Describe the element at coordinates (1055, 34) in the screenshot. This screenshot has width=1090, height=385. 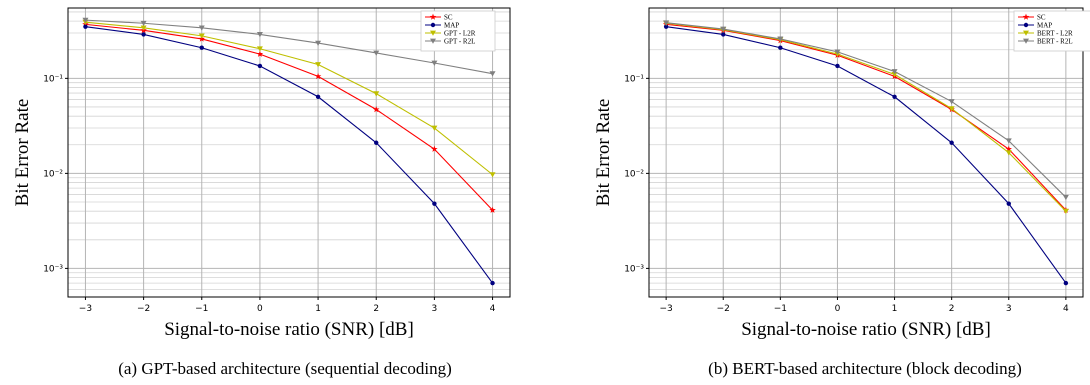
I see `legend-label: BERT - L2R` at that location.